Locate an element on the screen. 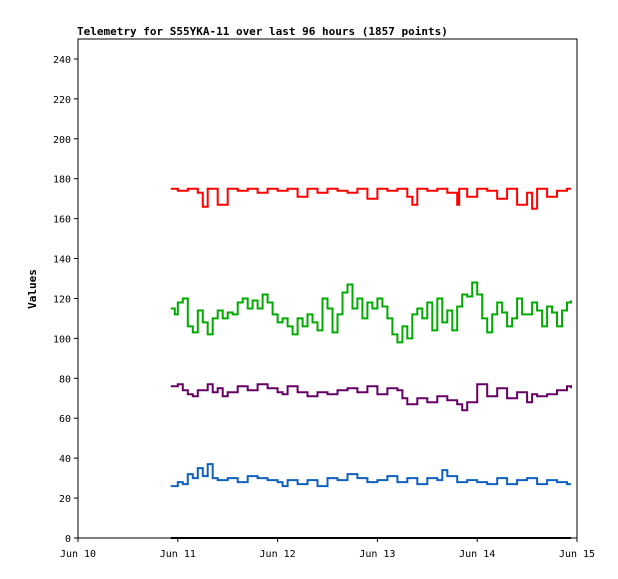 Image resolution: width=618 pixels, height=579 pixels. y-tick-label: 0 is located at coordinates (68, 539).